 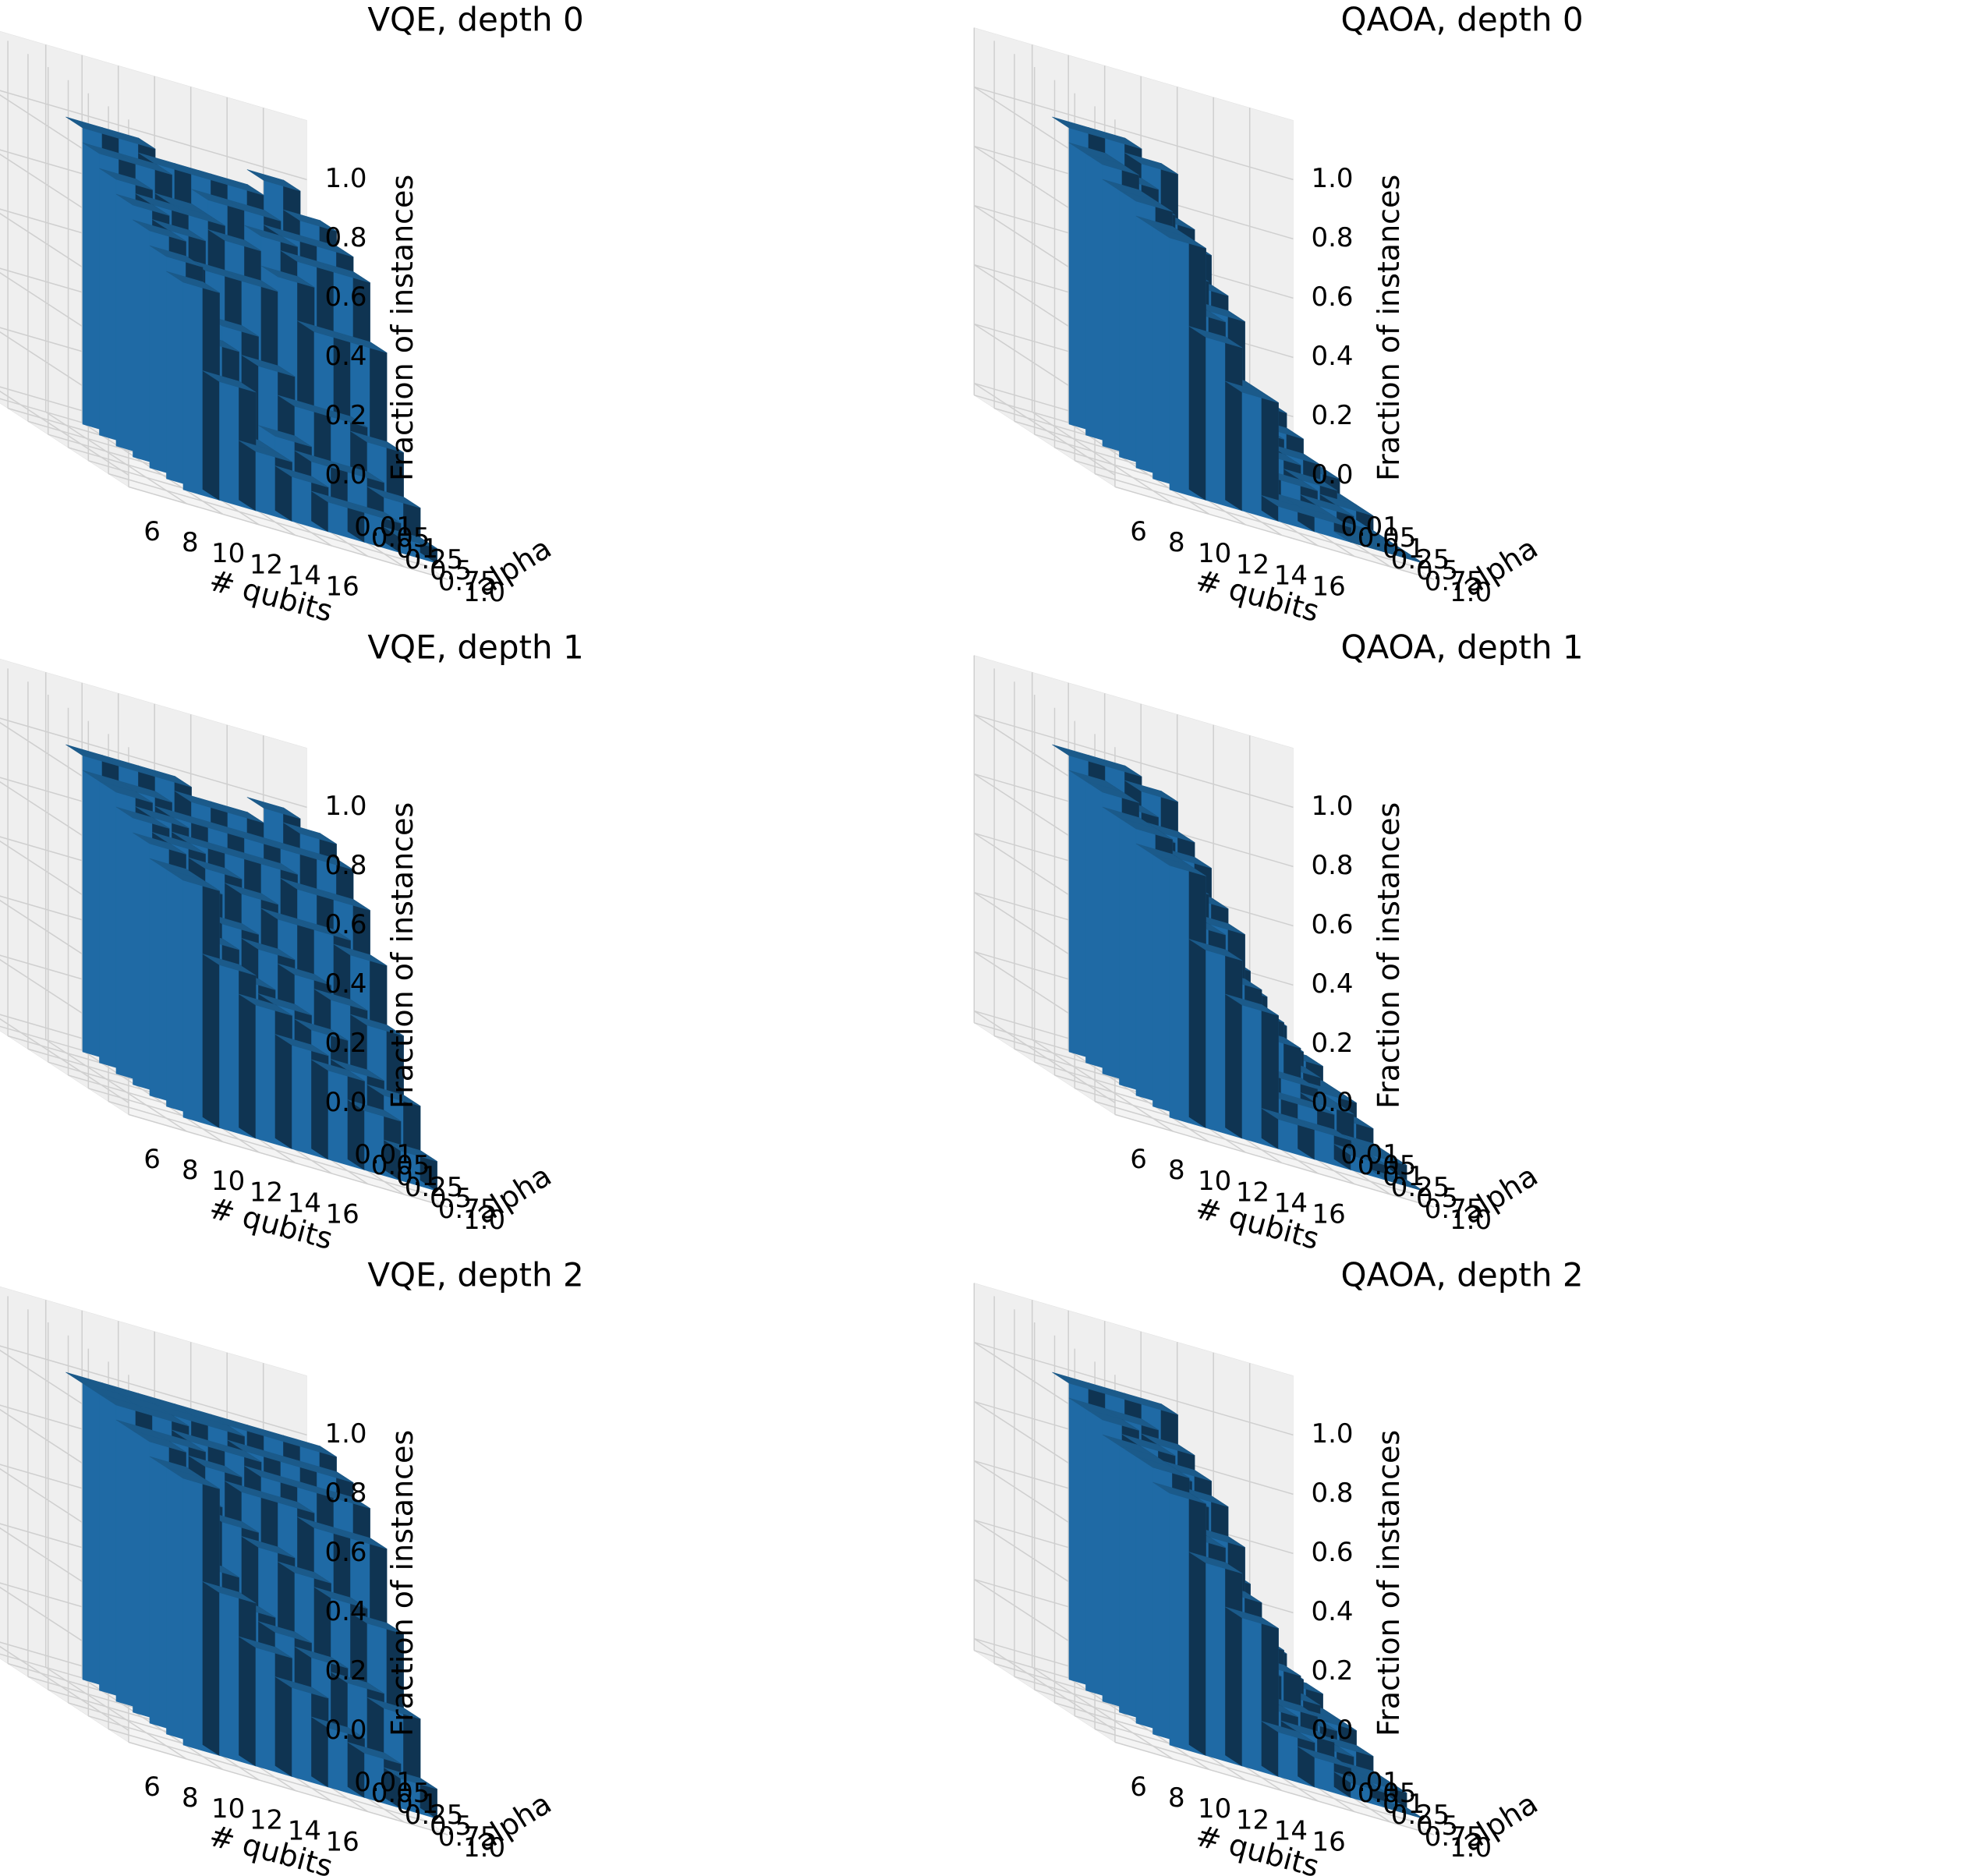 I want to click on x-tick-label: 12, so click(x=1252, y=1819).